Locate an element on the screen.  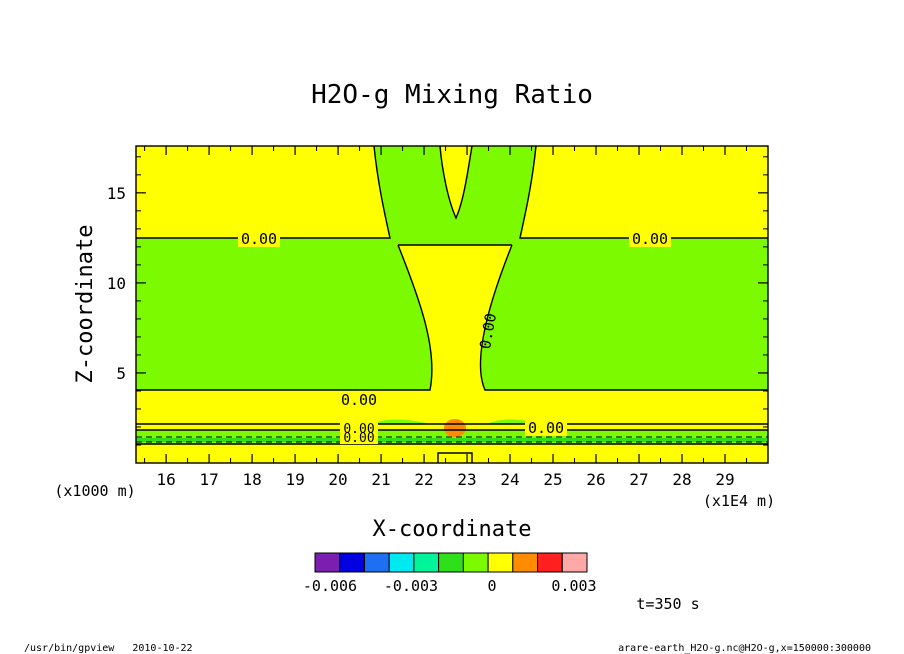
x-tick-label: 16 is located at coordinates (165, 479).